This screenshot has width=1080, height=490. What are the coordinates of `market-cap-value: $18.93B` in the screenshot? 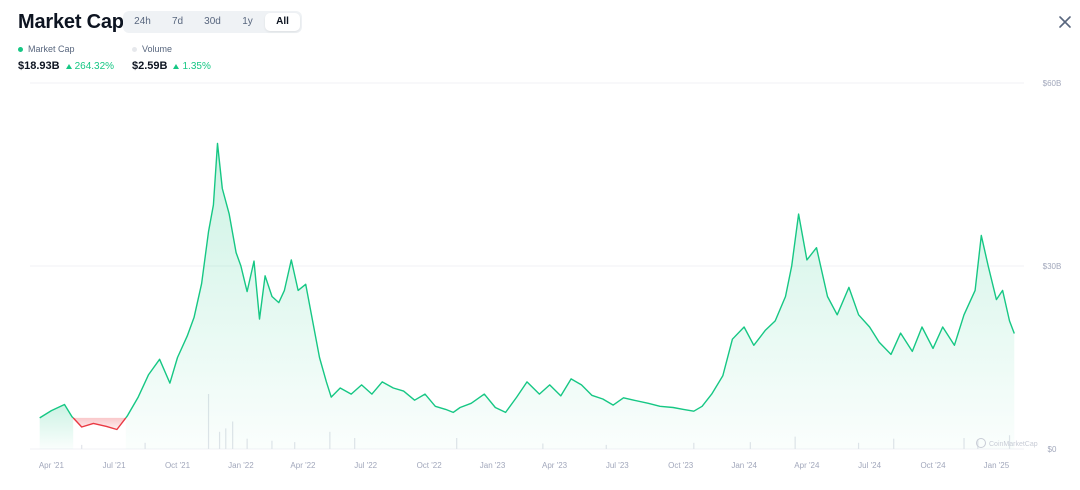 It's located at (39, 66).